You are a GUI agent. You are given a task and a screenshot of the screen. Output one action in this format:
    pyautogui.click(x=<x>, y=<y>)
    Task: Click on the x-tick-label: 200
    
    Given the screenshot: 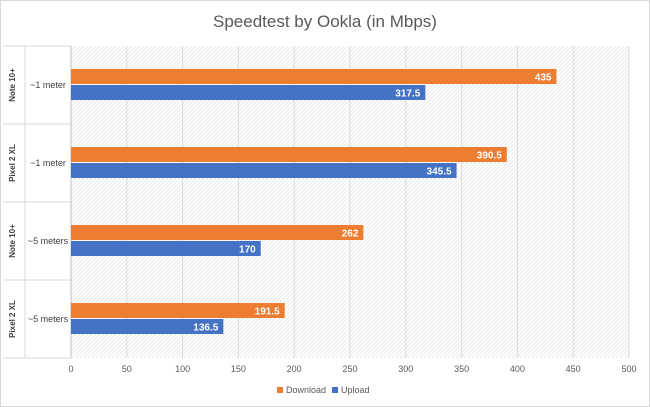 What is the action you would take?
    pyautogui.click(x=294, y=369)
    